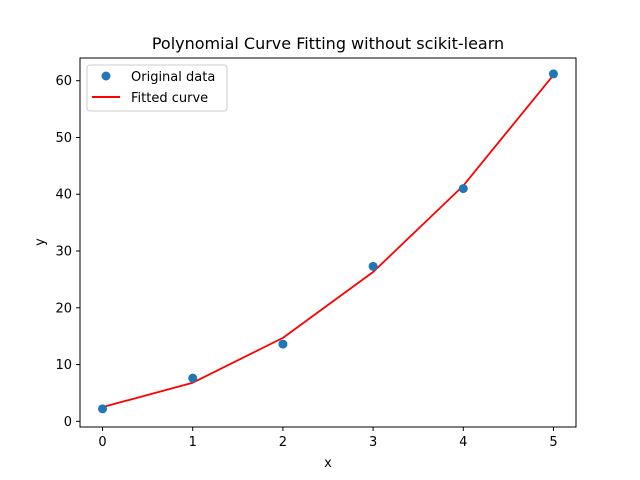 The image size is (640, 480). Describe the element at coordinates (283, 442) in the screenshot. I see `x-tick-label: 2` at that location.